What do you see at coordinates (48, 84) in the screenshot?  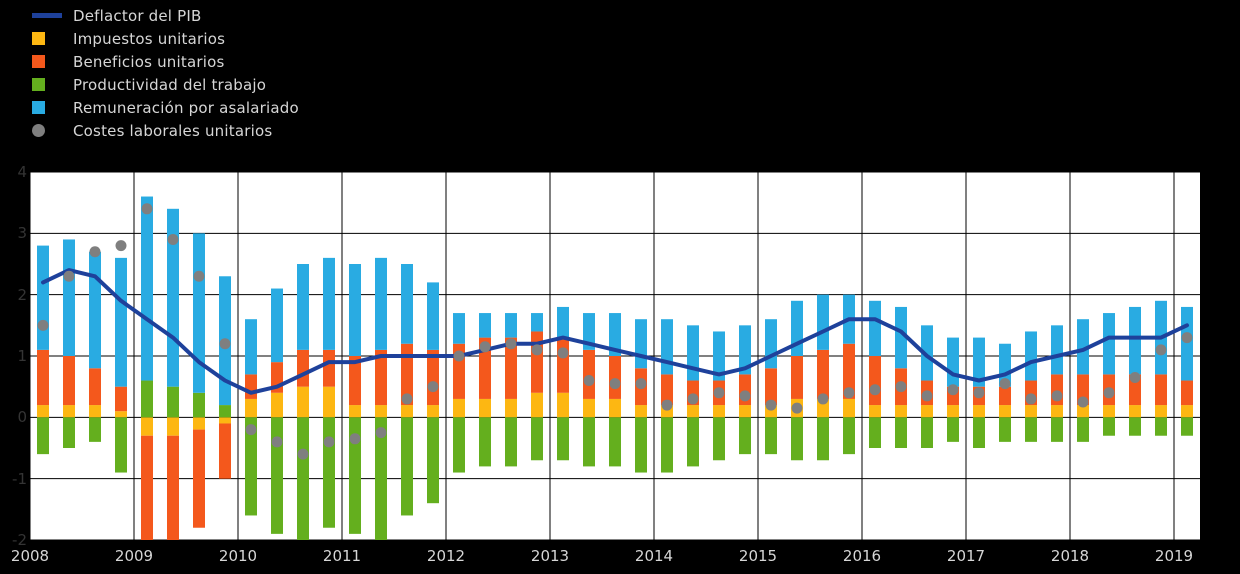 I see `square-swatch-icon` at bounding box center [48, 84].